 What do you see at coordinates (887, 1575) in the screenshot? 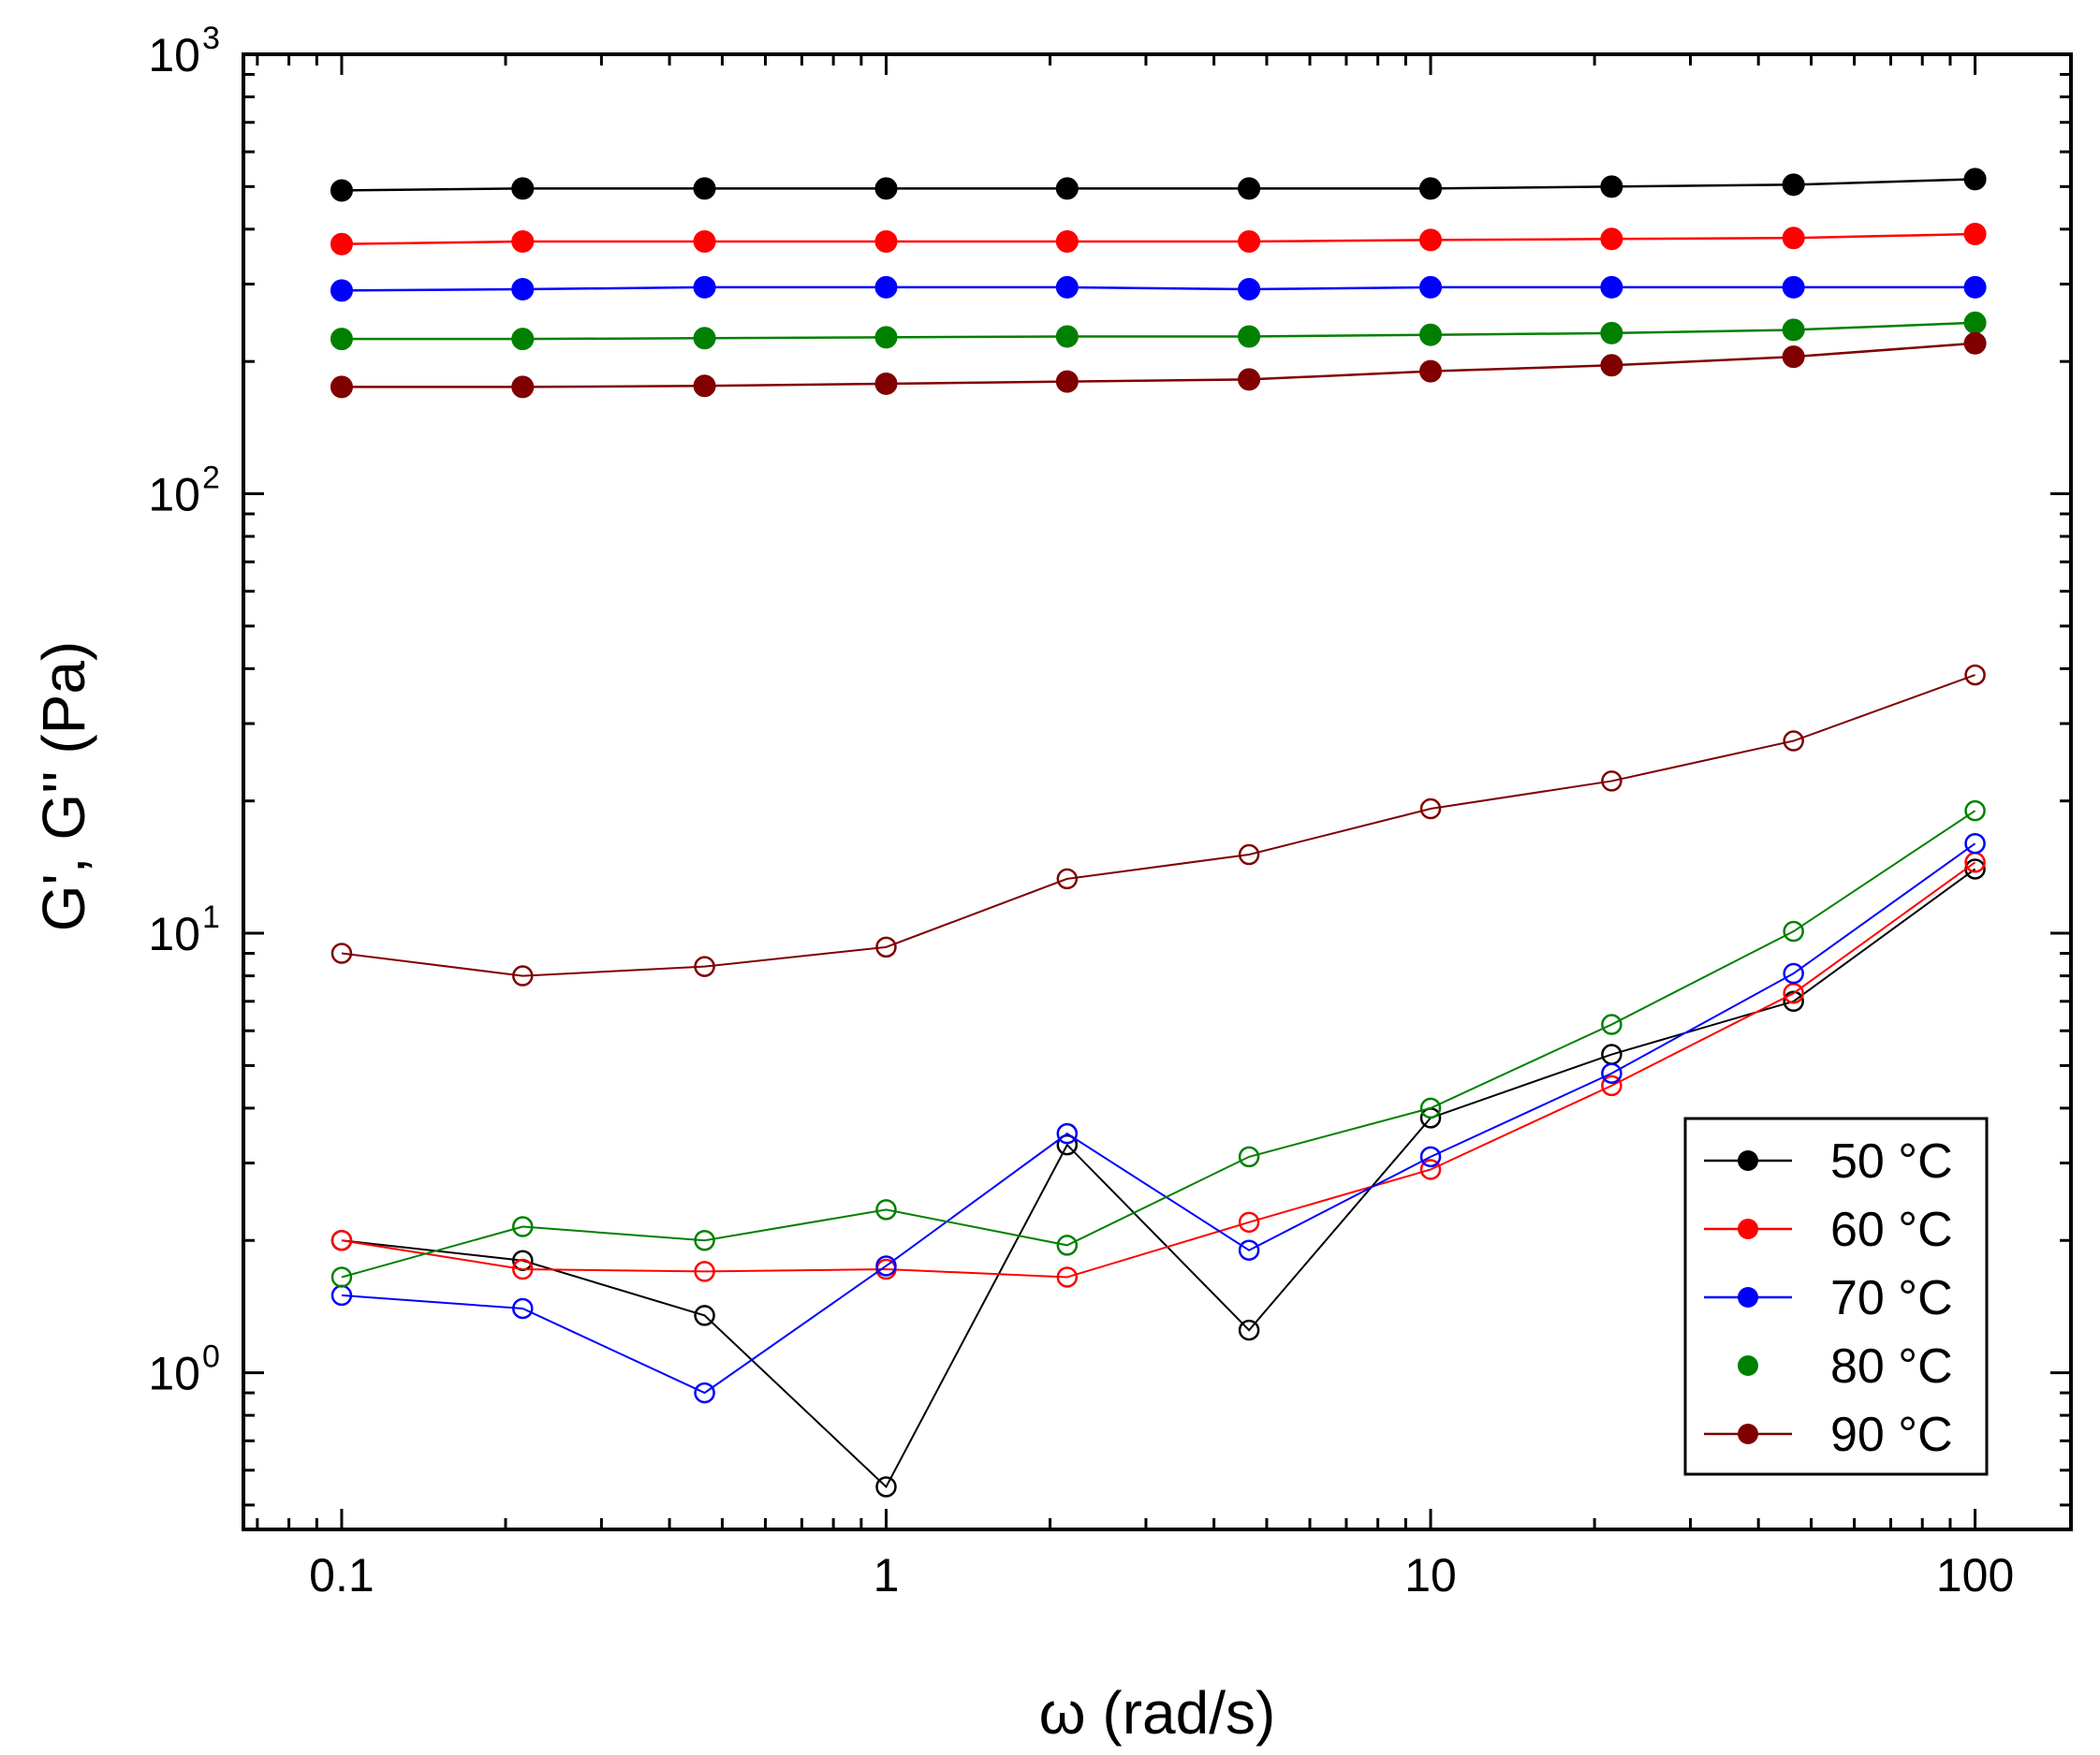
I see `x-tick-label: 1` at bounding box center [887, 1575].